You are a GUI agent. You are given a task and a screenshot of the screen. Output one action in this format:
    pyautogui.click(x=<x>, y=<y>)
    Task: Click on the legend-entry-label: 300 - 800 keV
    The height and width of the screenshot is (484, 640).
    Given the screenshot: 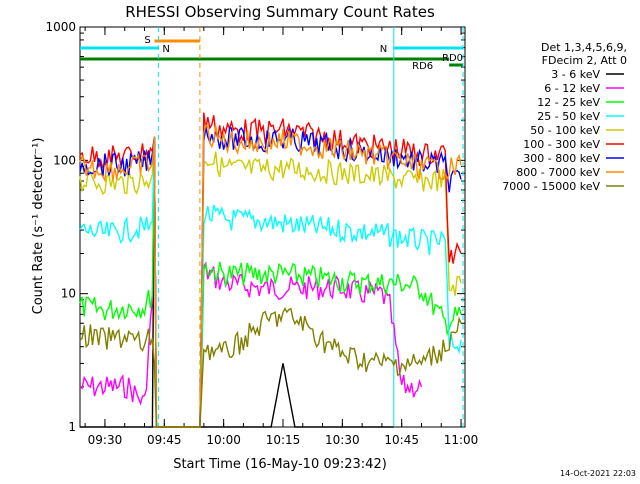 What is the action you would take?
    pyautogui.click(x=561, y=158)
    